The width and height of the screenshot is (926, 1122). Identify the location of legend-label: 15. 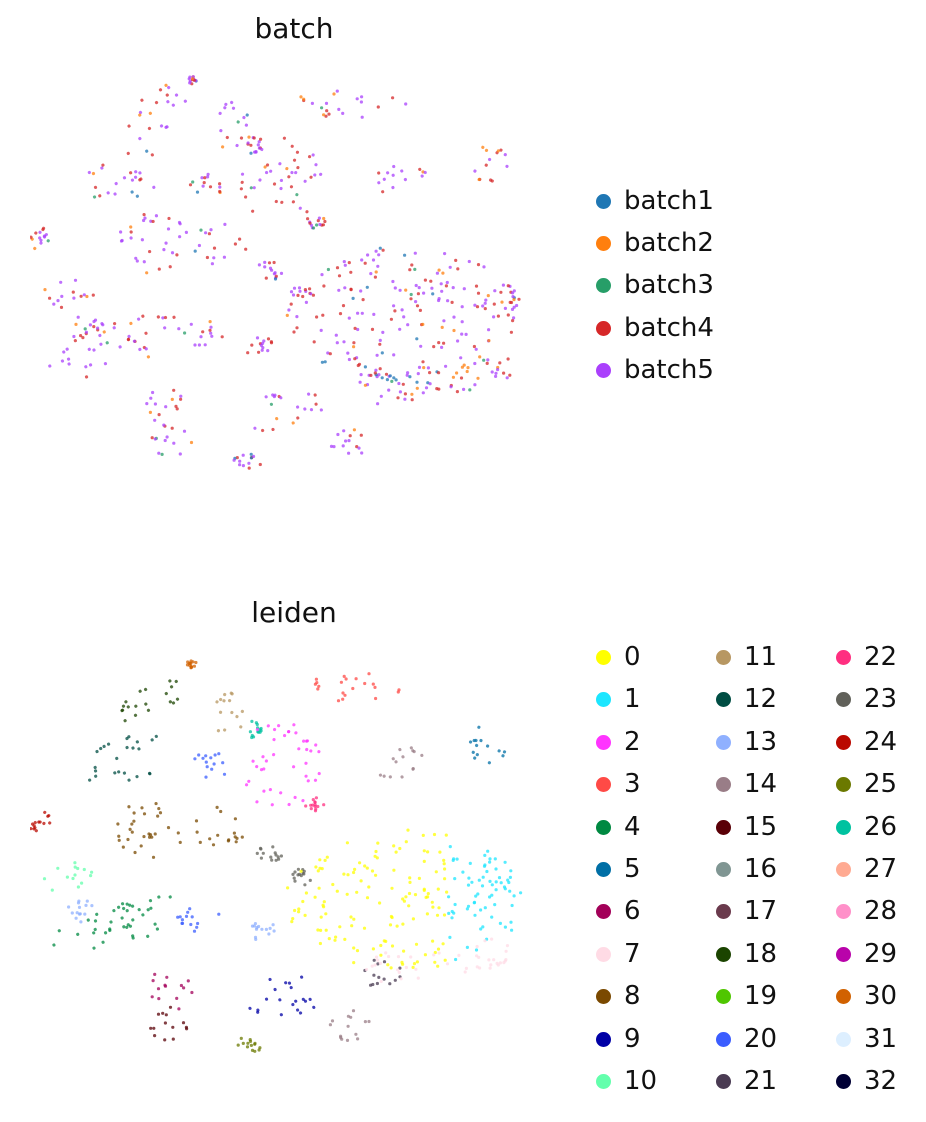
(761, 826).